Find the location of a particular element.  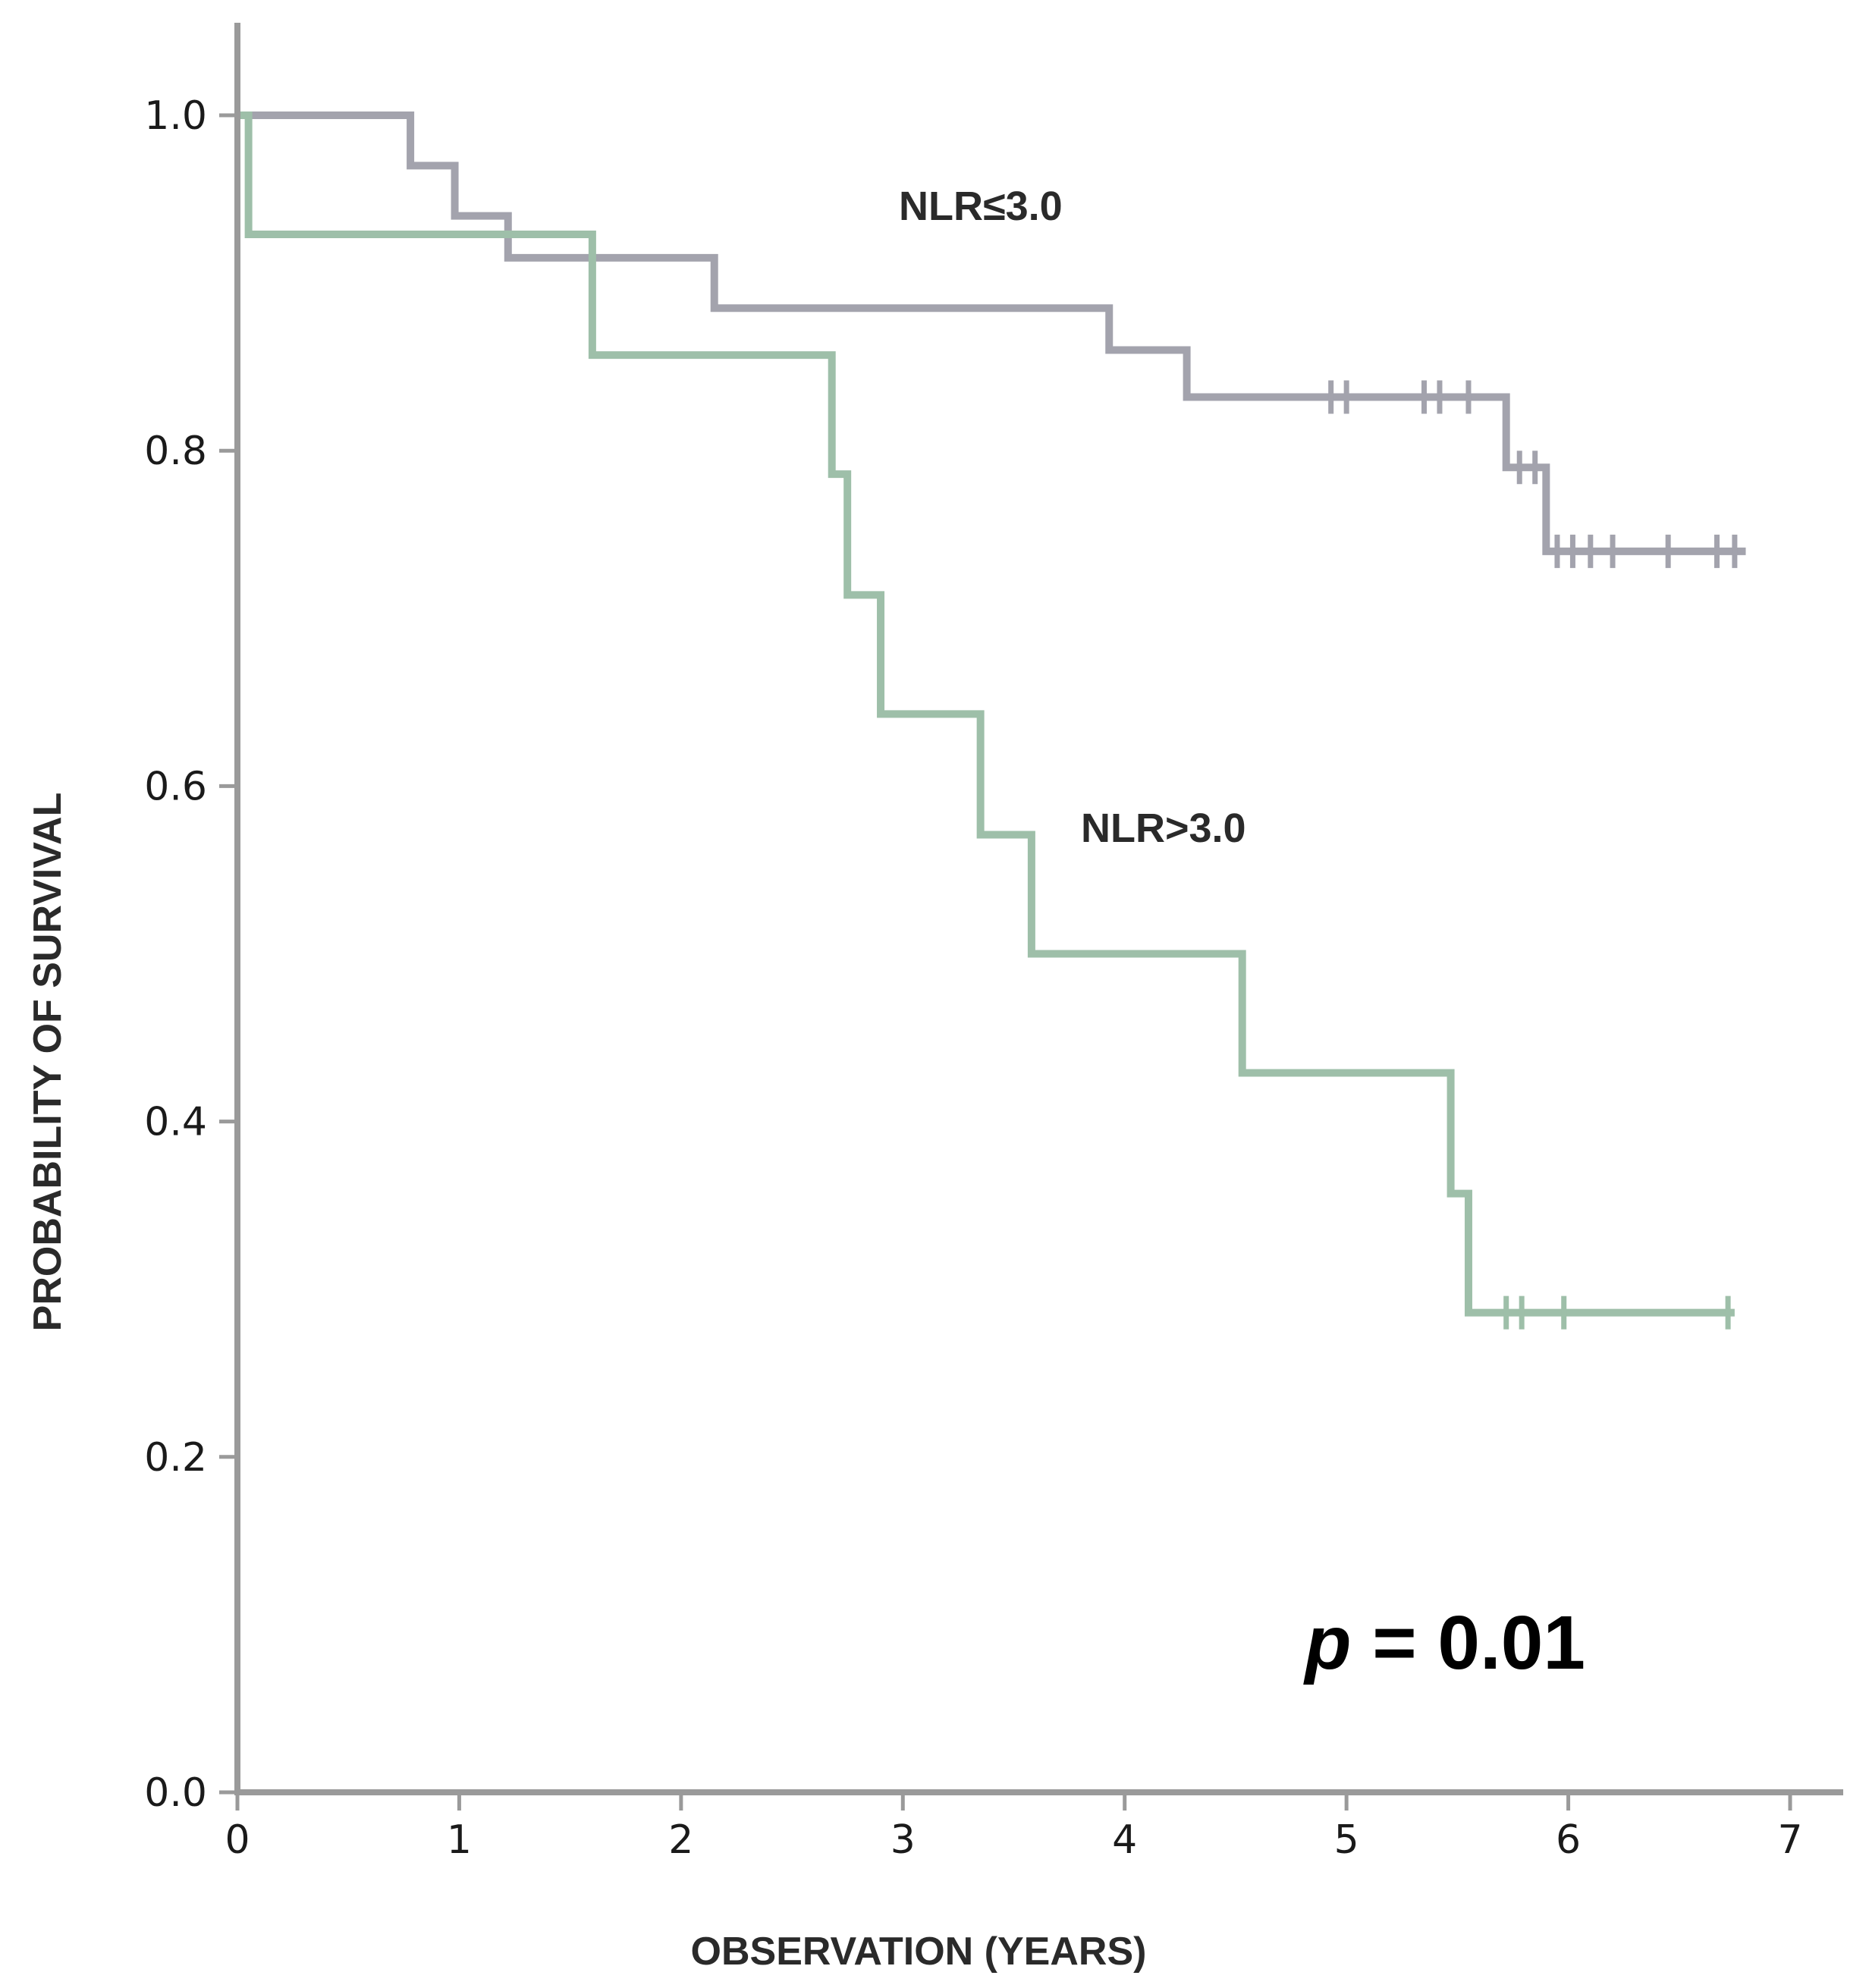

y-tick-label: 1.0 is located at coordinates (175, 116).